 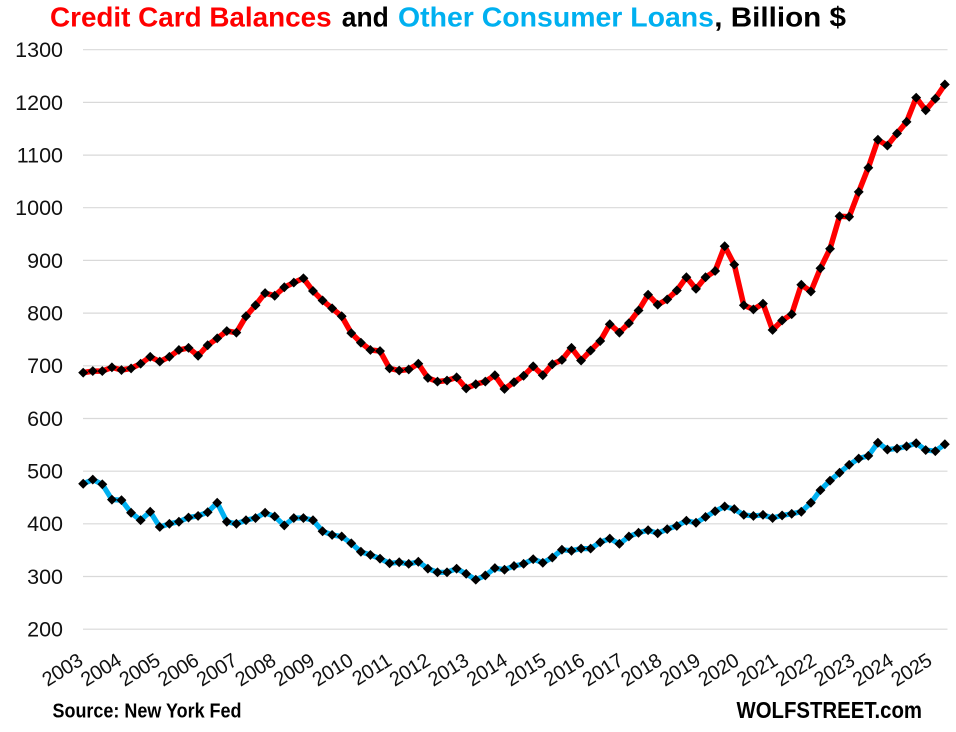 I want to click on svg-text: 1300, so click(x=39, y=50).